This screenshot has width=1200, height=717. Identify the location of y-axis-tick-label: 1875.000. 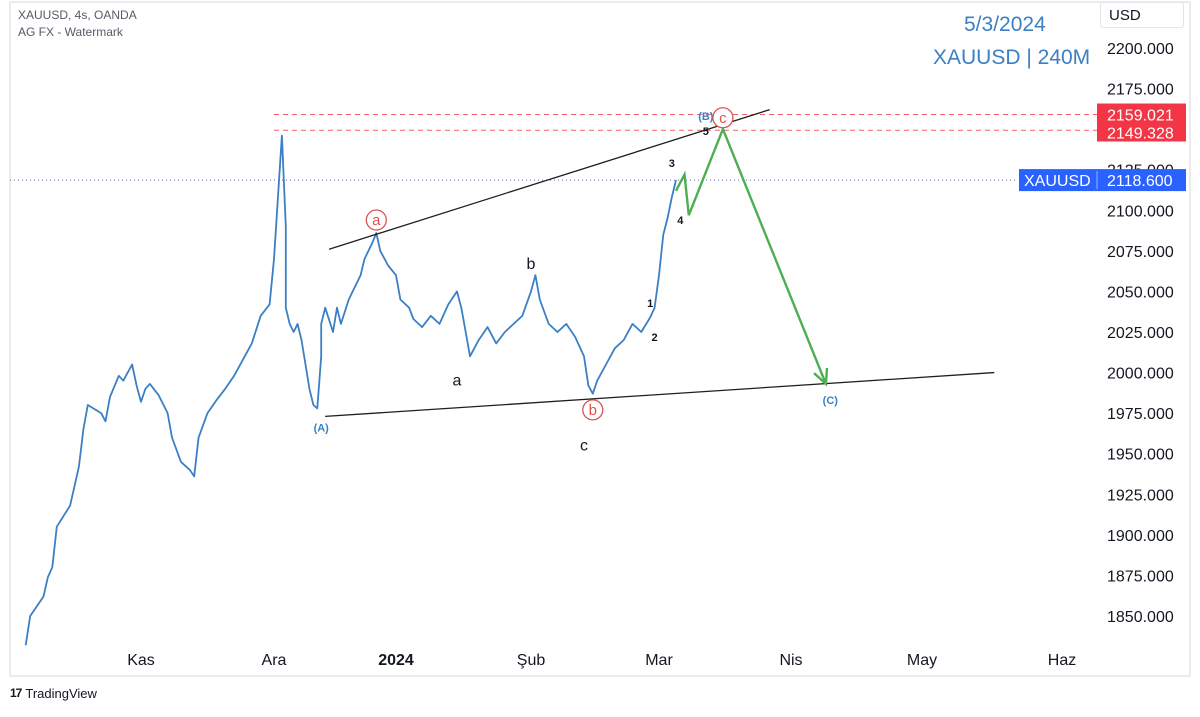
(1140, 576).